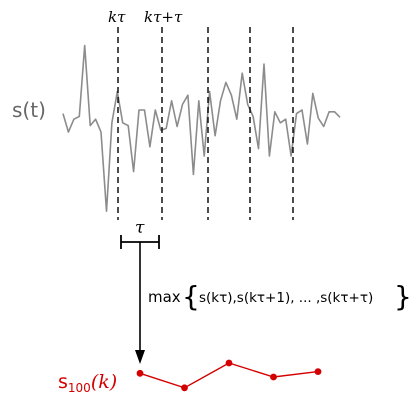 This screenshot has height=393, width=410. I want to click on max-sequence: s(kτ),s(kτ+1), ... ,s(kτ+τ), so click(286, 298).